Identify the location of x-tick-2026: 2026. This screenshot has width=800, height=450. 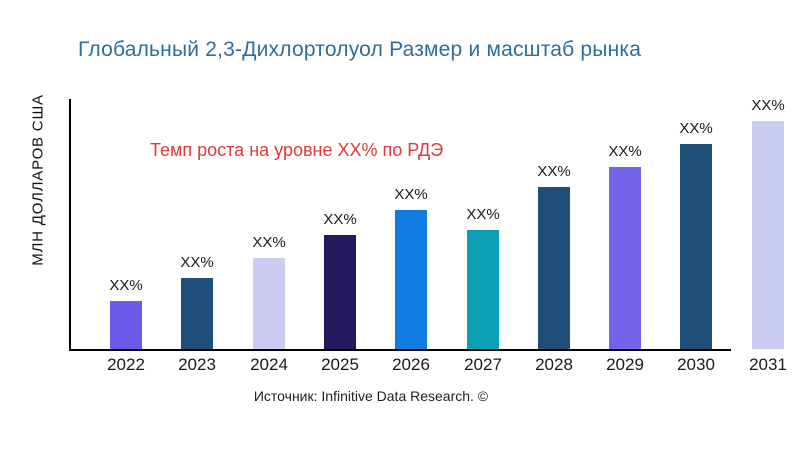
(411, 364).